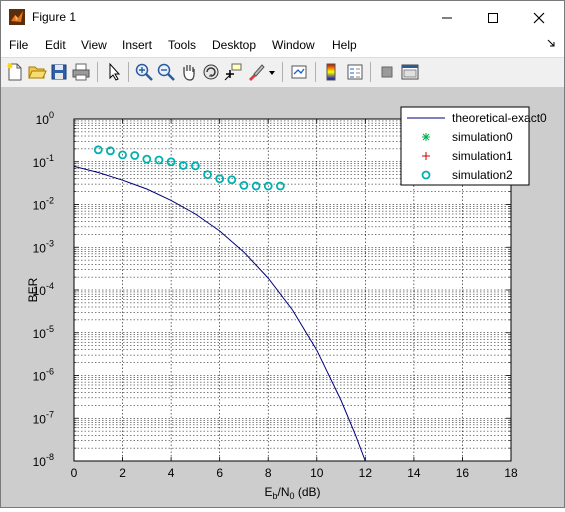 The image size is (565, 512). I want to click on x-tick-label: 6, so click(219, 473).